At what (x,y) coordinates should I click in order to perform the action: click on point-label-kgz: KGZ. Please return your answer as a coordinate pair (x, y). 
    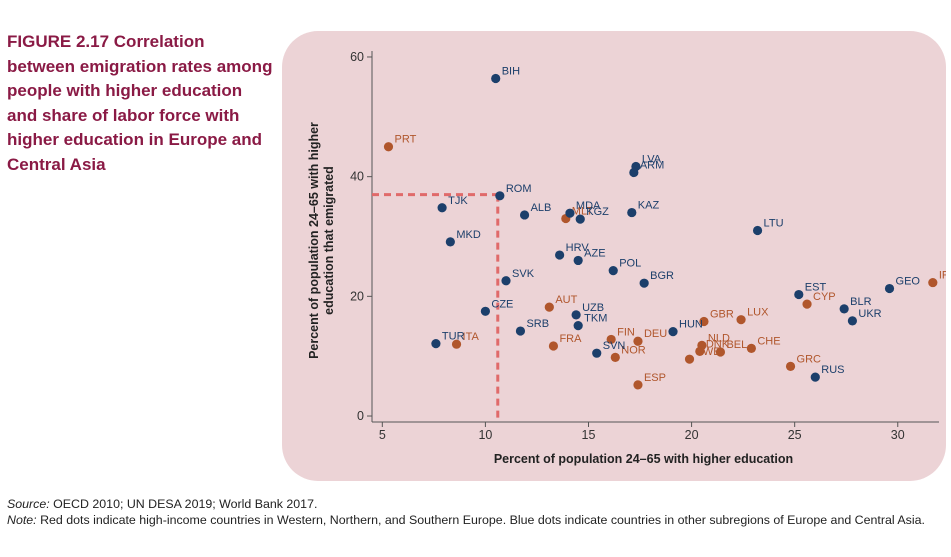
    Looking at the image, I should click on (597, 212).